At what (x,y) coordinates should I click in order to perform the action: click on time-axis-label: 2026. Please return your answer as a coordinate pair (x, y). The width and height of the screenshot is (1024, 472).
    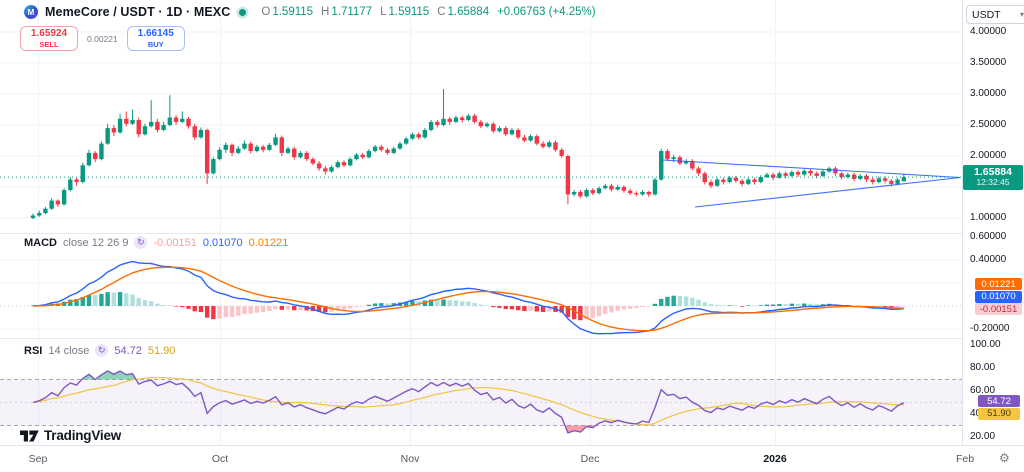
    Looking at the image, I should click on (775, 459).